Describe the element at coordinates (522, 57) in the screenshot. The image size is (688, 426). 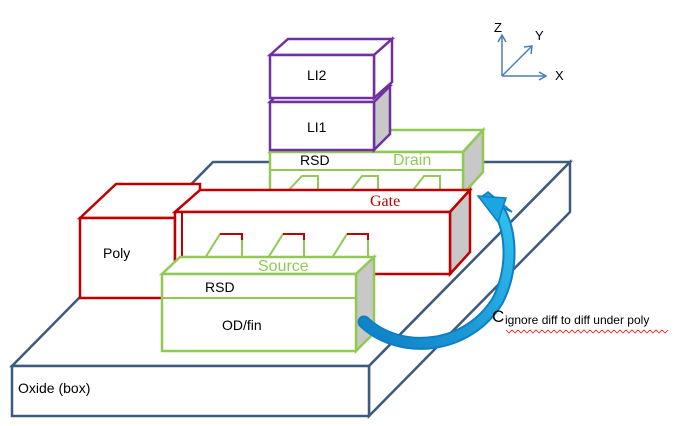
I see `axis-indicator` at that location.